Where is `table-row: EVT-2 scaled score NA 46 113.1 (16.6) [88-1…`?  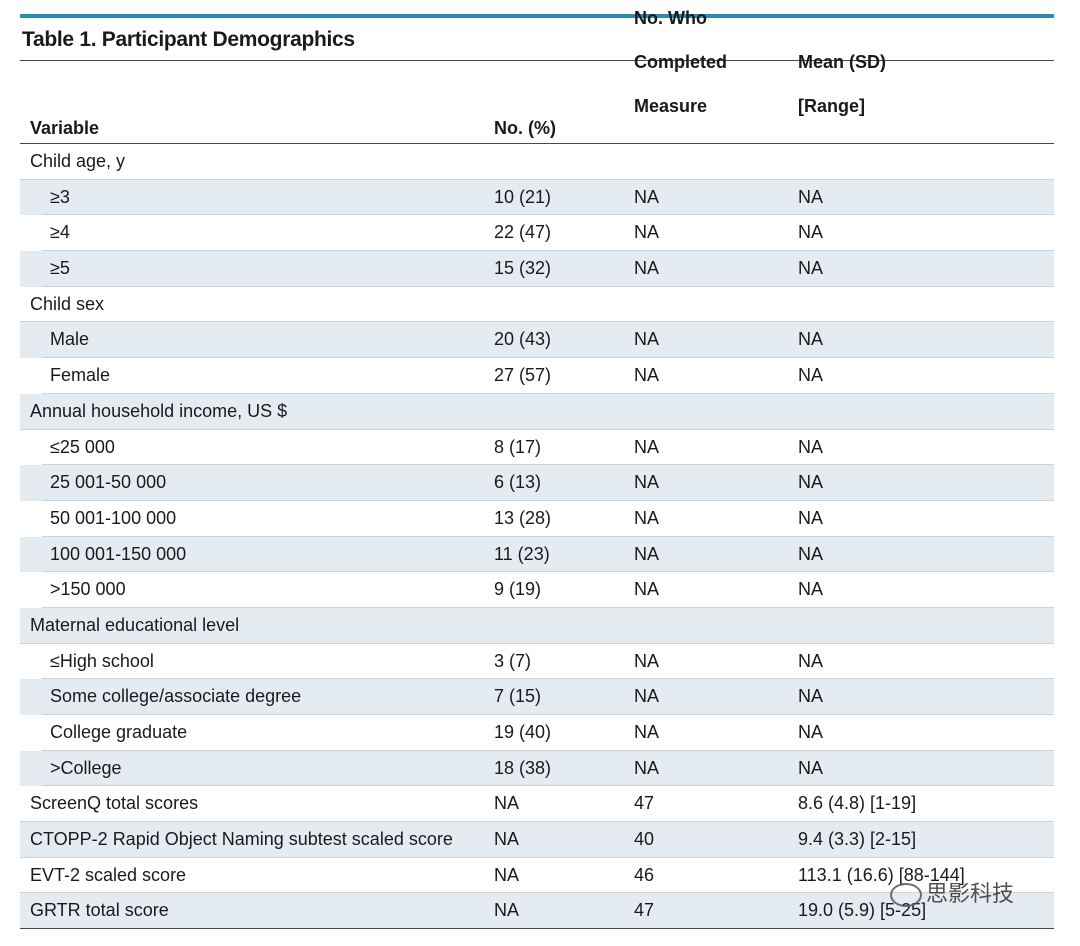 table-row: EVT-2 scaled score NA 46 113.1 (16.6) [88-1… is located at coordinates (537, 876).